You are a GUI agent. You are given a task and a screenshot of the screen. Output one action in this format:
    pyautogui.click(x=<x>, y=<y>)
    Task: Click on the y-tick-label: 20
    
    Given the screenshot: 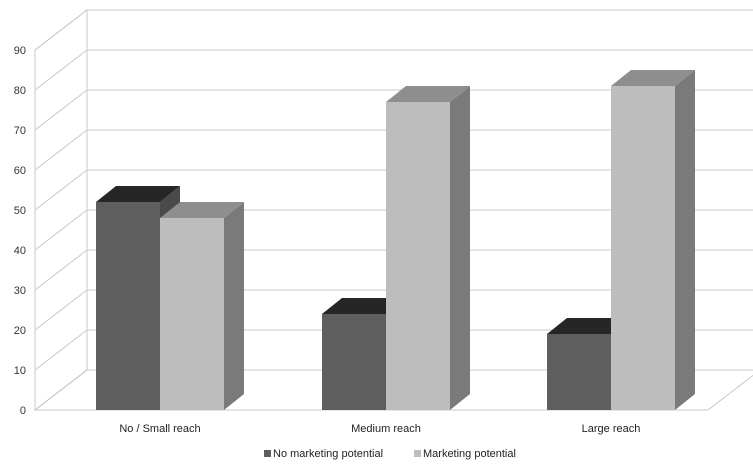 What is the action you would take?
    pyautogui.click(x=20, y=331)
    